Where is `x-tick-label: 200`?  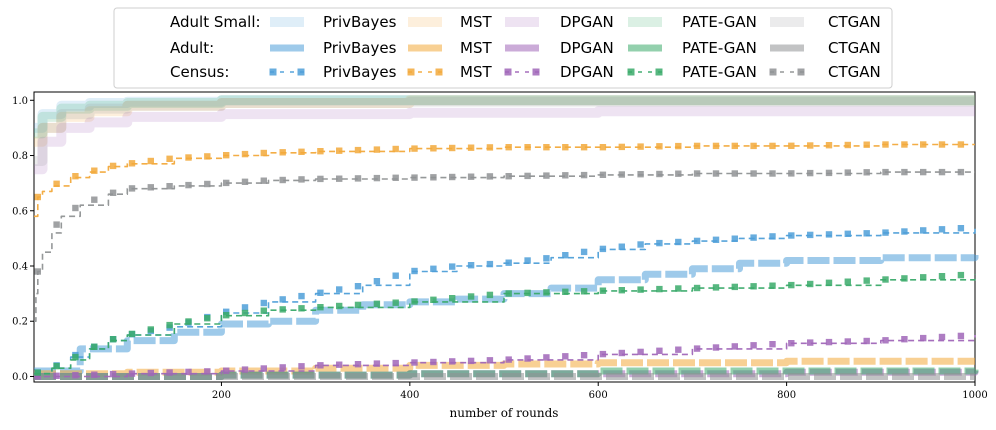 x-tick-label: 200 is located at coordinates (221, 395).